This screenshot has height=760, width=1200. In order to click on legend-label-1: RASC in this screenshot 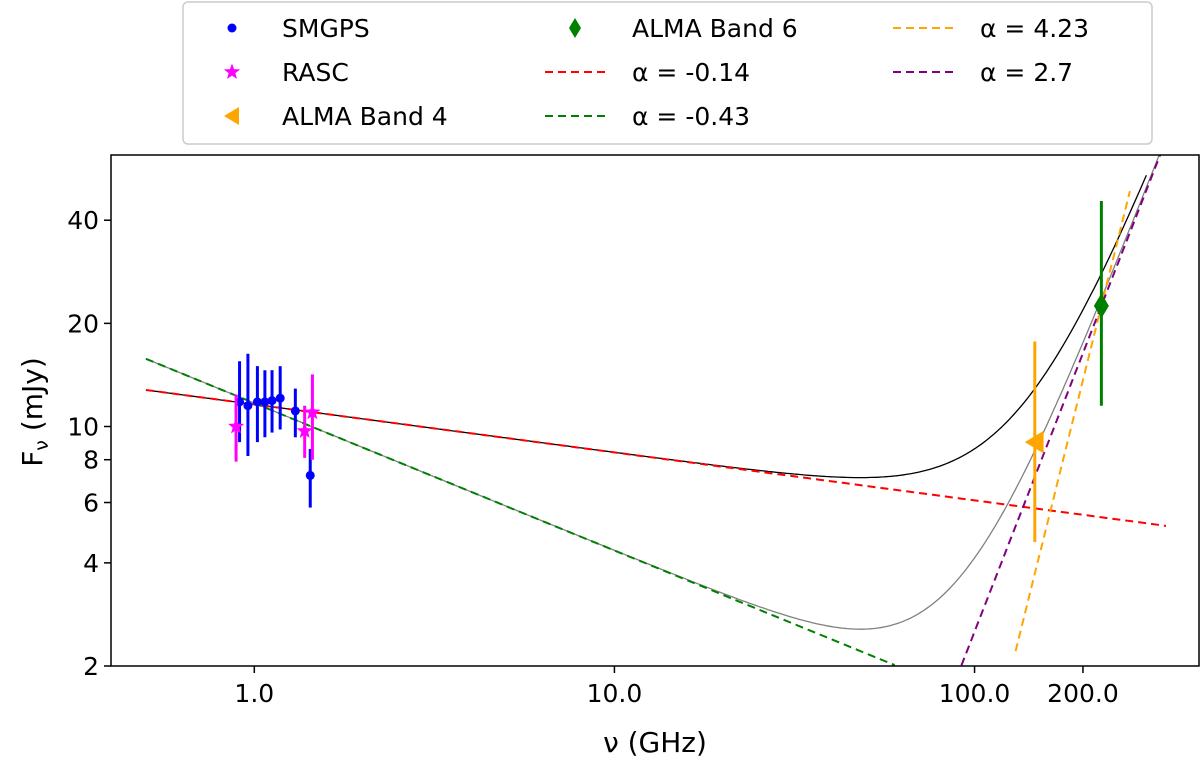, I will do `click(315, 72)`.